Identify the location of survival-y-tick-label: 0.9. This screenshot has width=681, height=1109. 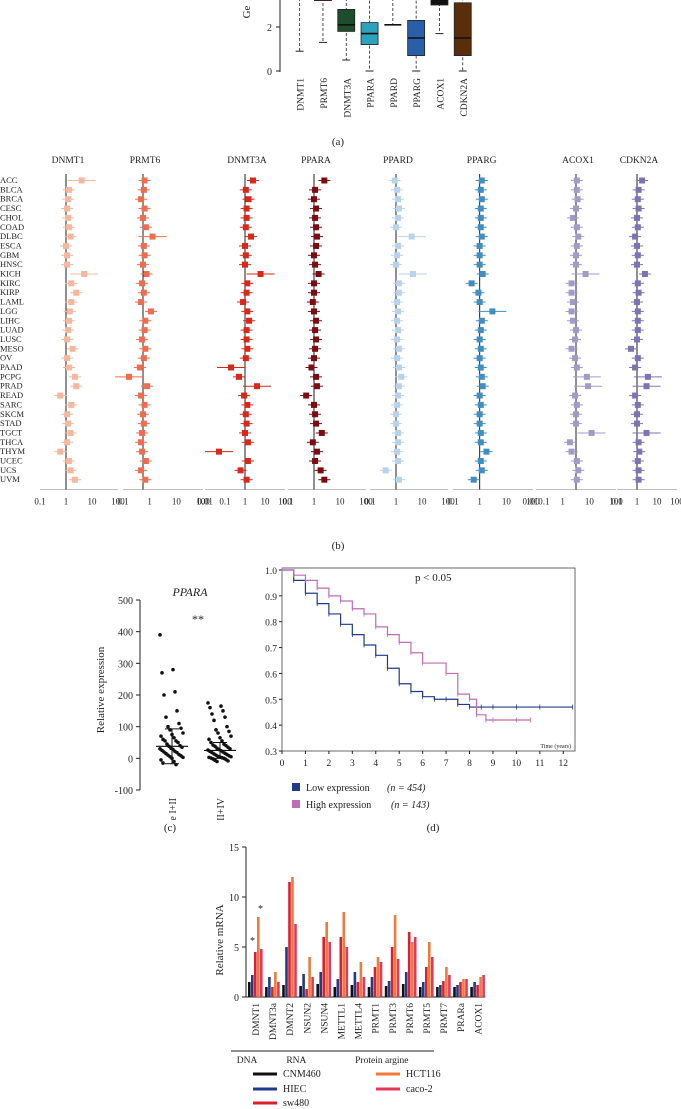
(271, 598).